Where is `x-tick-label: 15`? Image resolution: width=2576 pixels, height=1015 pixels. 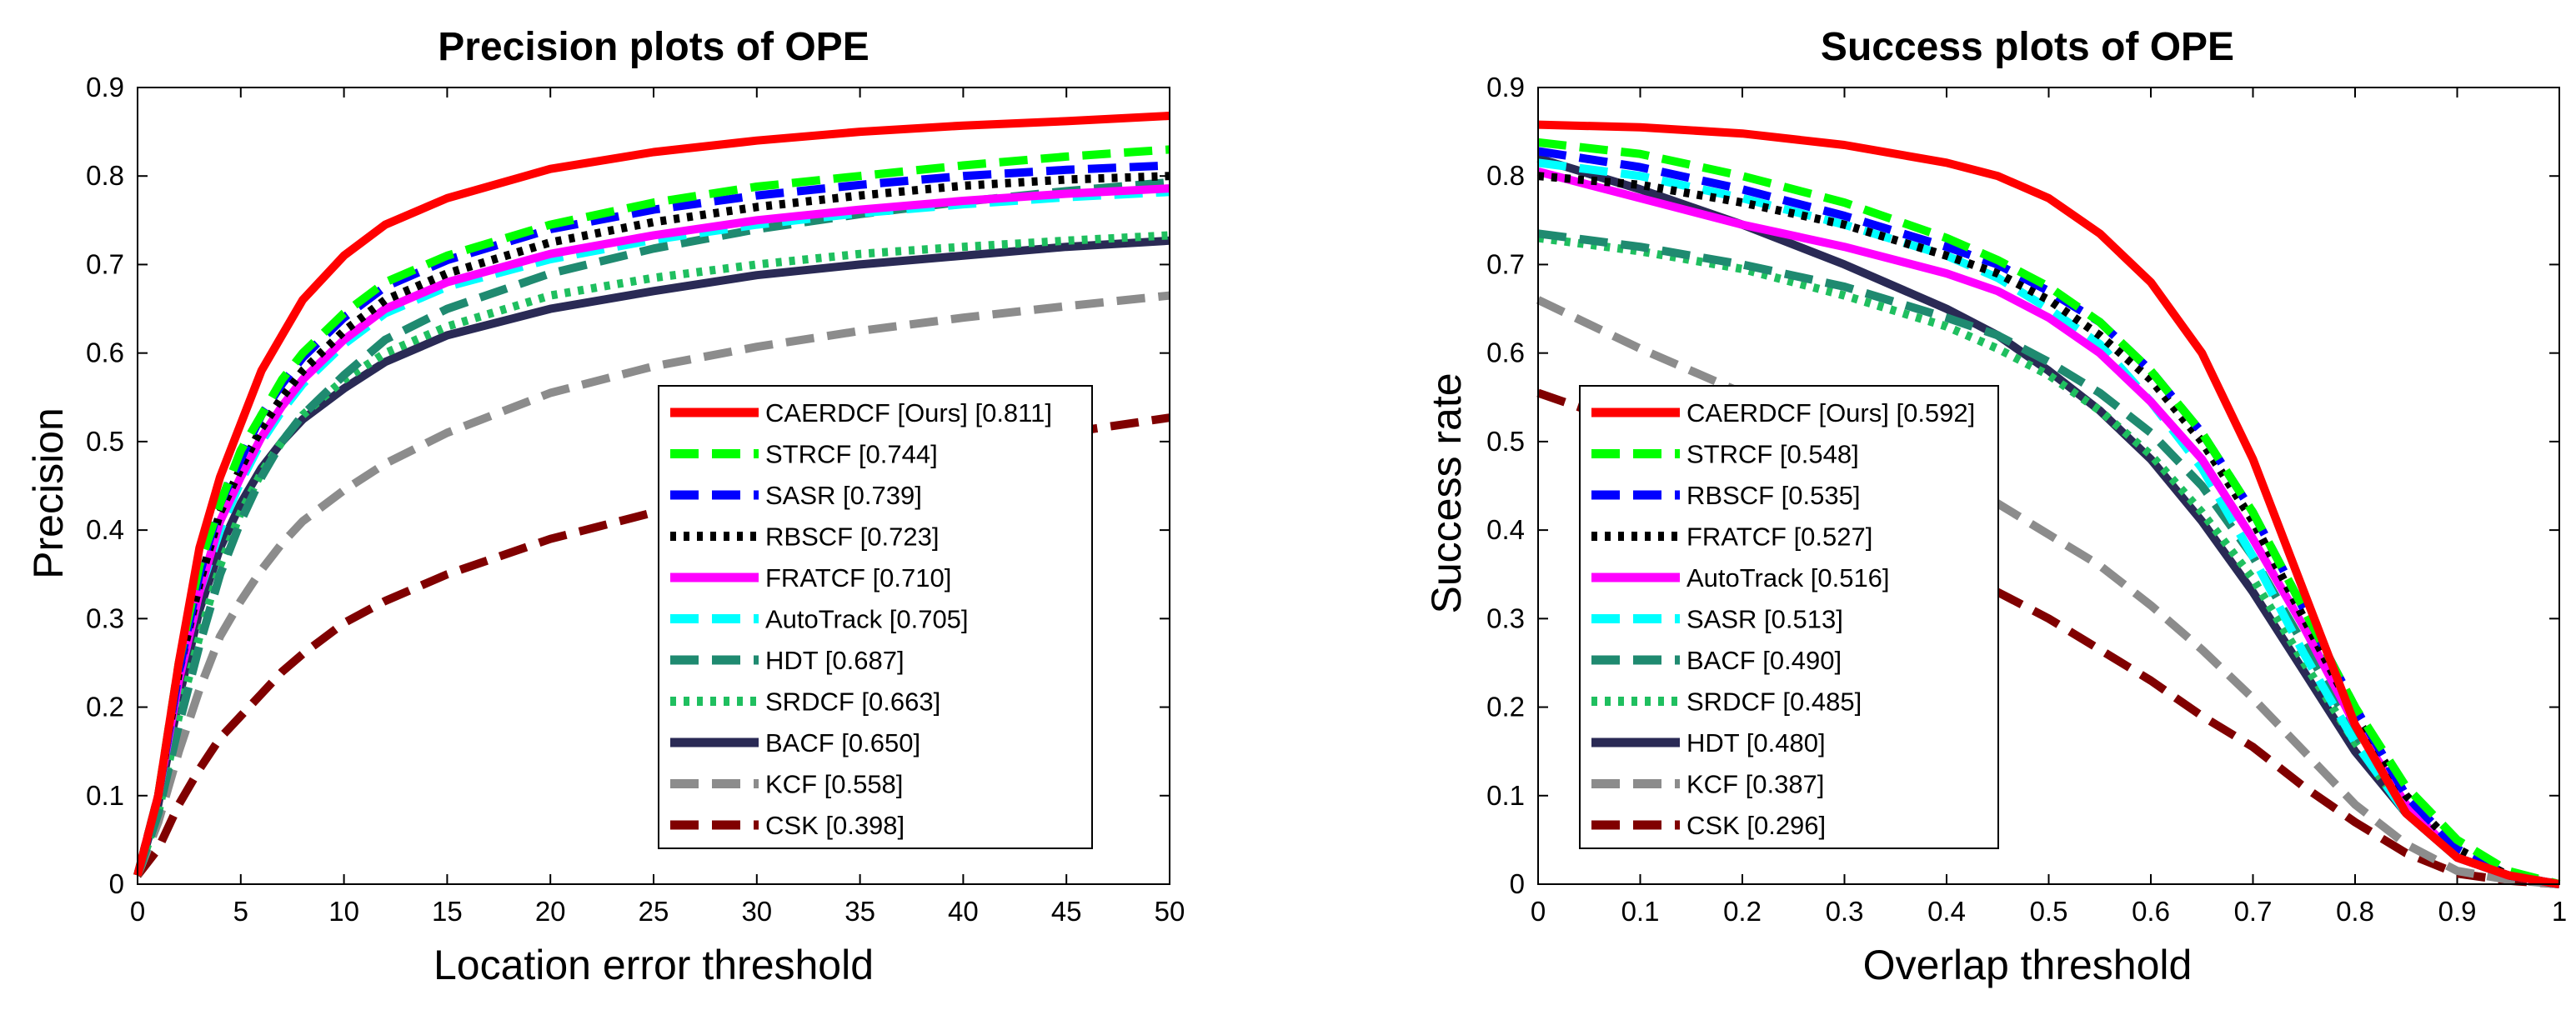 x-tick-label: 15 is located at coordinates (447, 911).